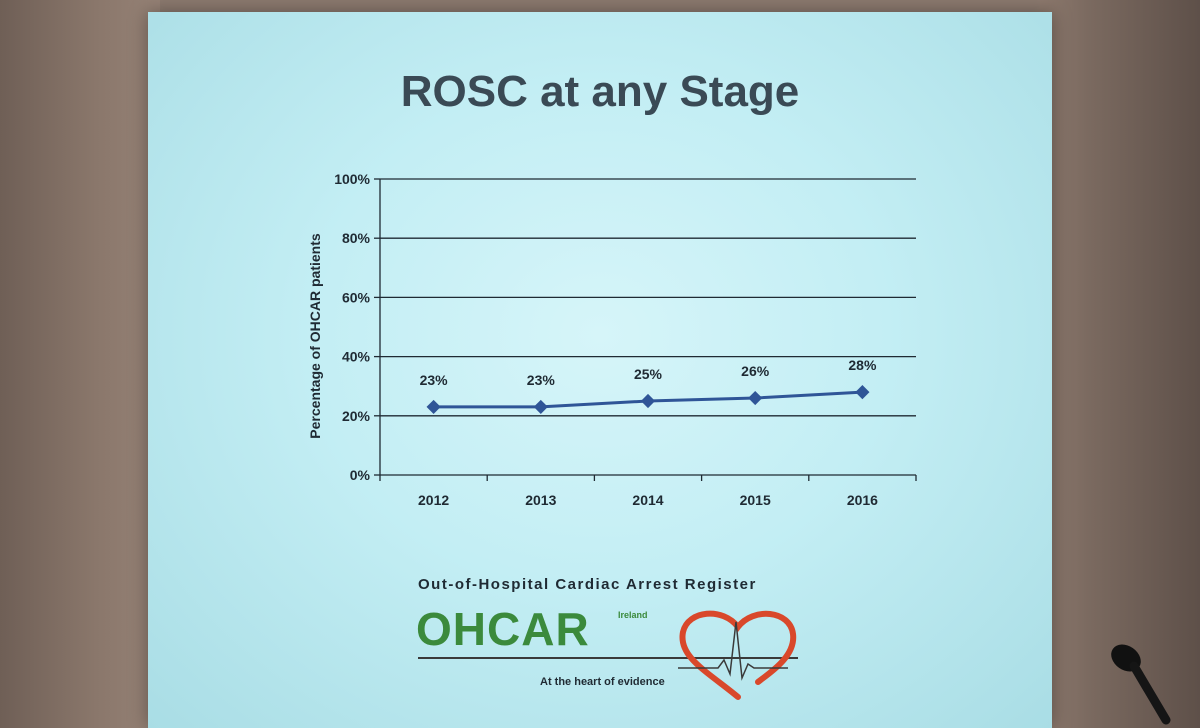 The height and width of the screenshot is (728, 1200). Describe the element at coordinates (80, 364) in the screenshot. I see `room-wall-left` at that location.